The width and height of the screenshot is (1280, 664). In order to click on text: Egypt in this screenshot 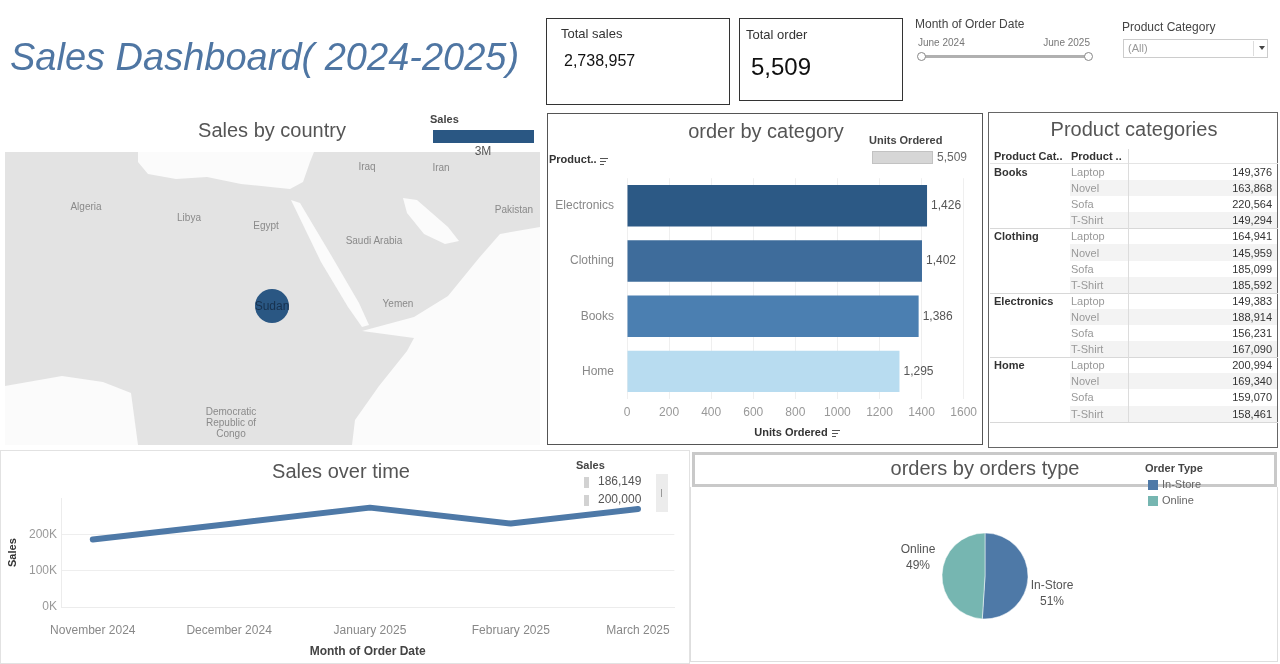, I will do `click(266, 225)`.